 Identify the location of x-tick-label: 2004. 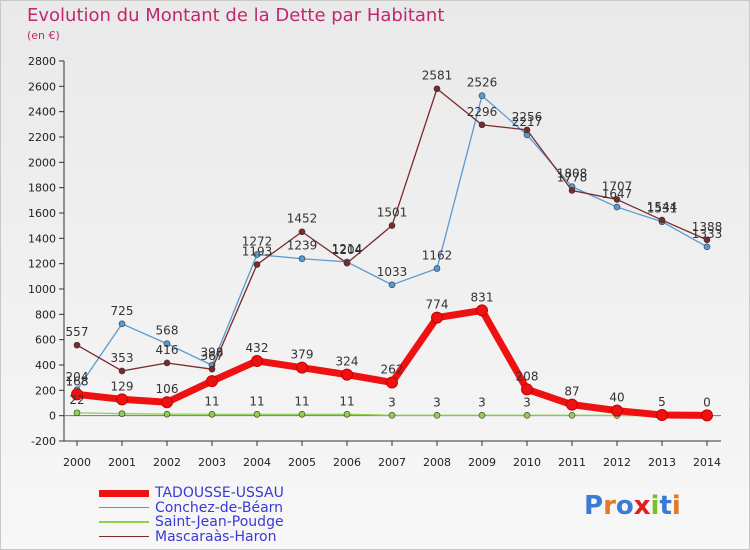
(257, 462).